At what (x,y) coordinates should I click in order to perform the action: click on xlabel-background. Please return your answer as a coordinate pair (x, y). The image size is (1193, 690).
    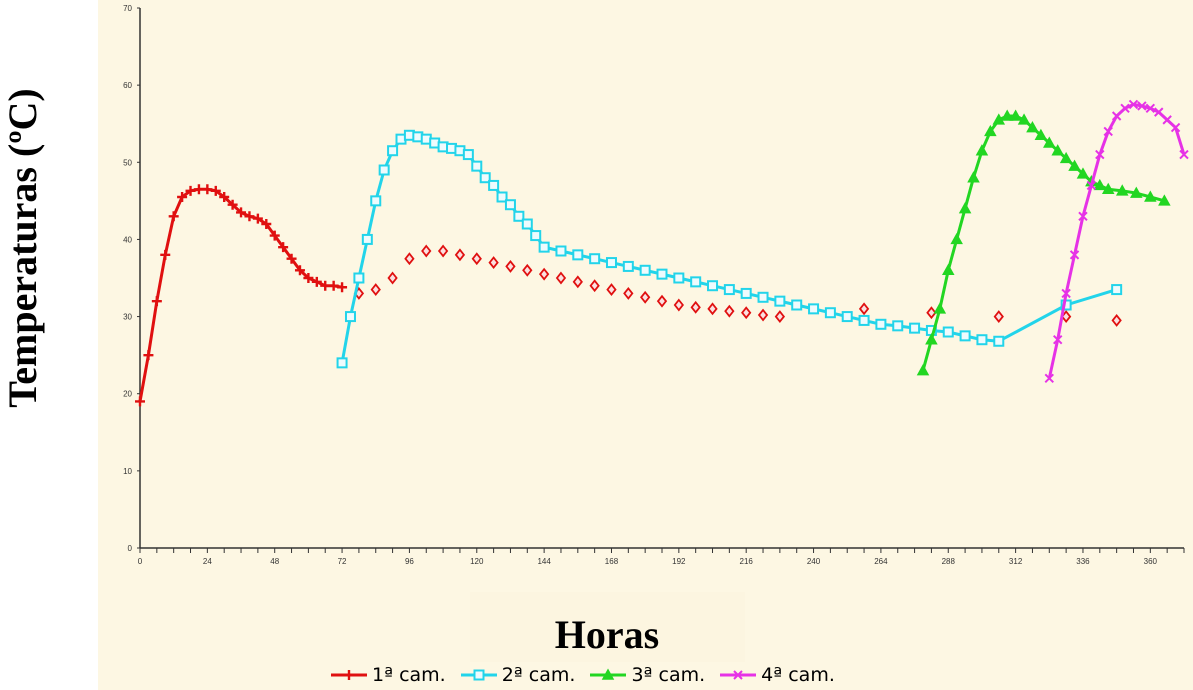
    Looking at the image, I should click on (607, 627).